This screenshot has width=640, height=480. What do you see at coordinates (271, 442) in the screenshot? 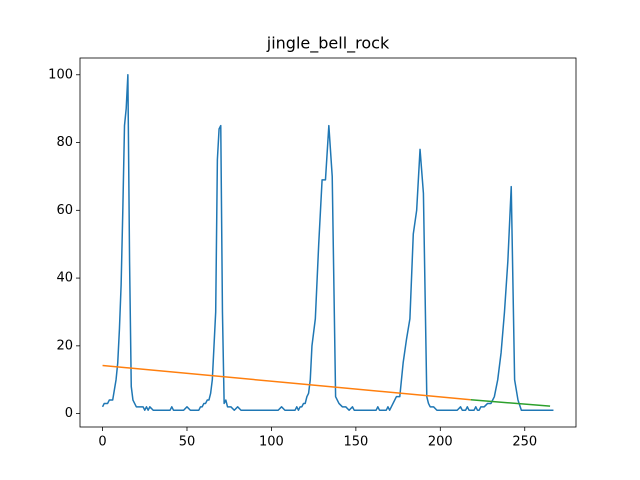
I see `x-tick-label: 100` at bounding box center [271, 442].